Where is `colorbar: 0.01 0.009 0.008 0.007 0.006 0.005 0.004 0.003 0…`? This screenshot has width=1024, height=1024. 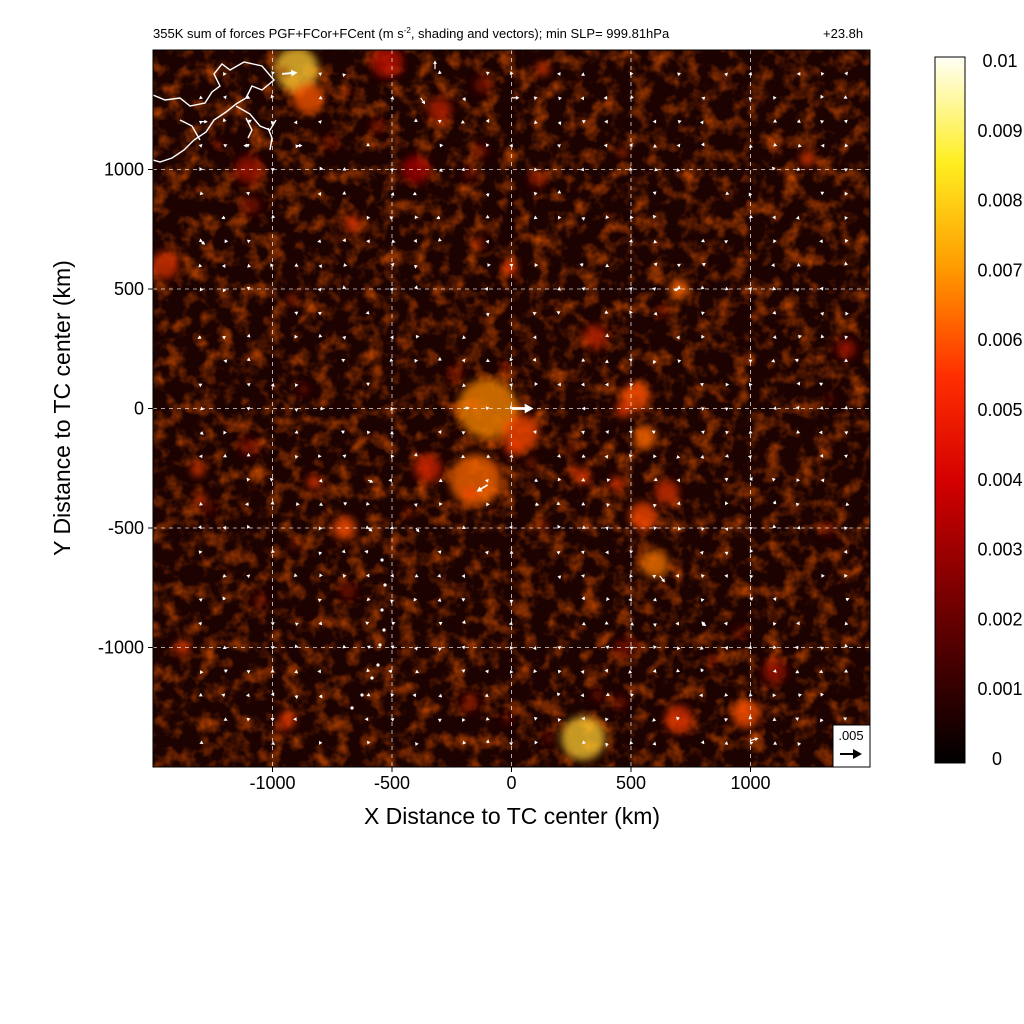 colorbar: 0.01 0.009 0.008 0.007 0.006 0.005 0.004 0.003 0… is located at coordinates (978, 410).